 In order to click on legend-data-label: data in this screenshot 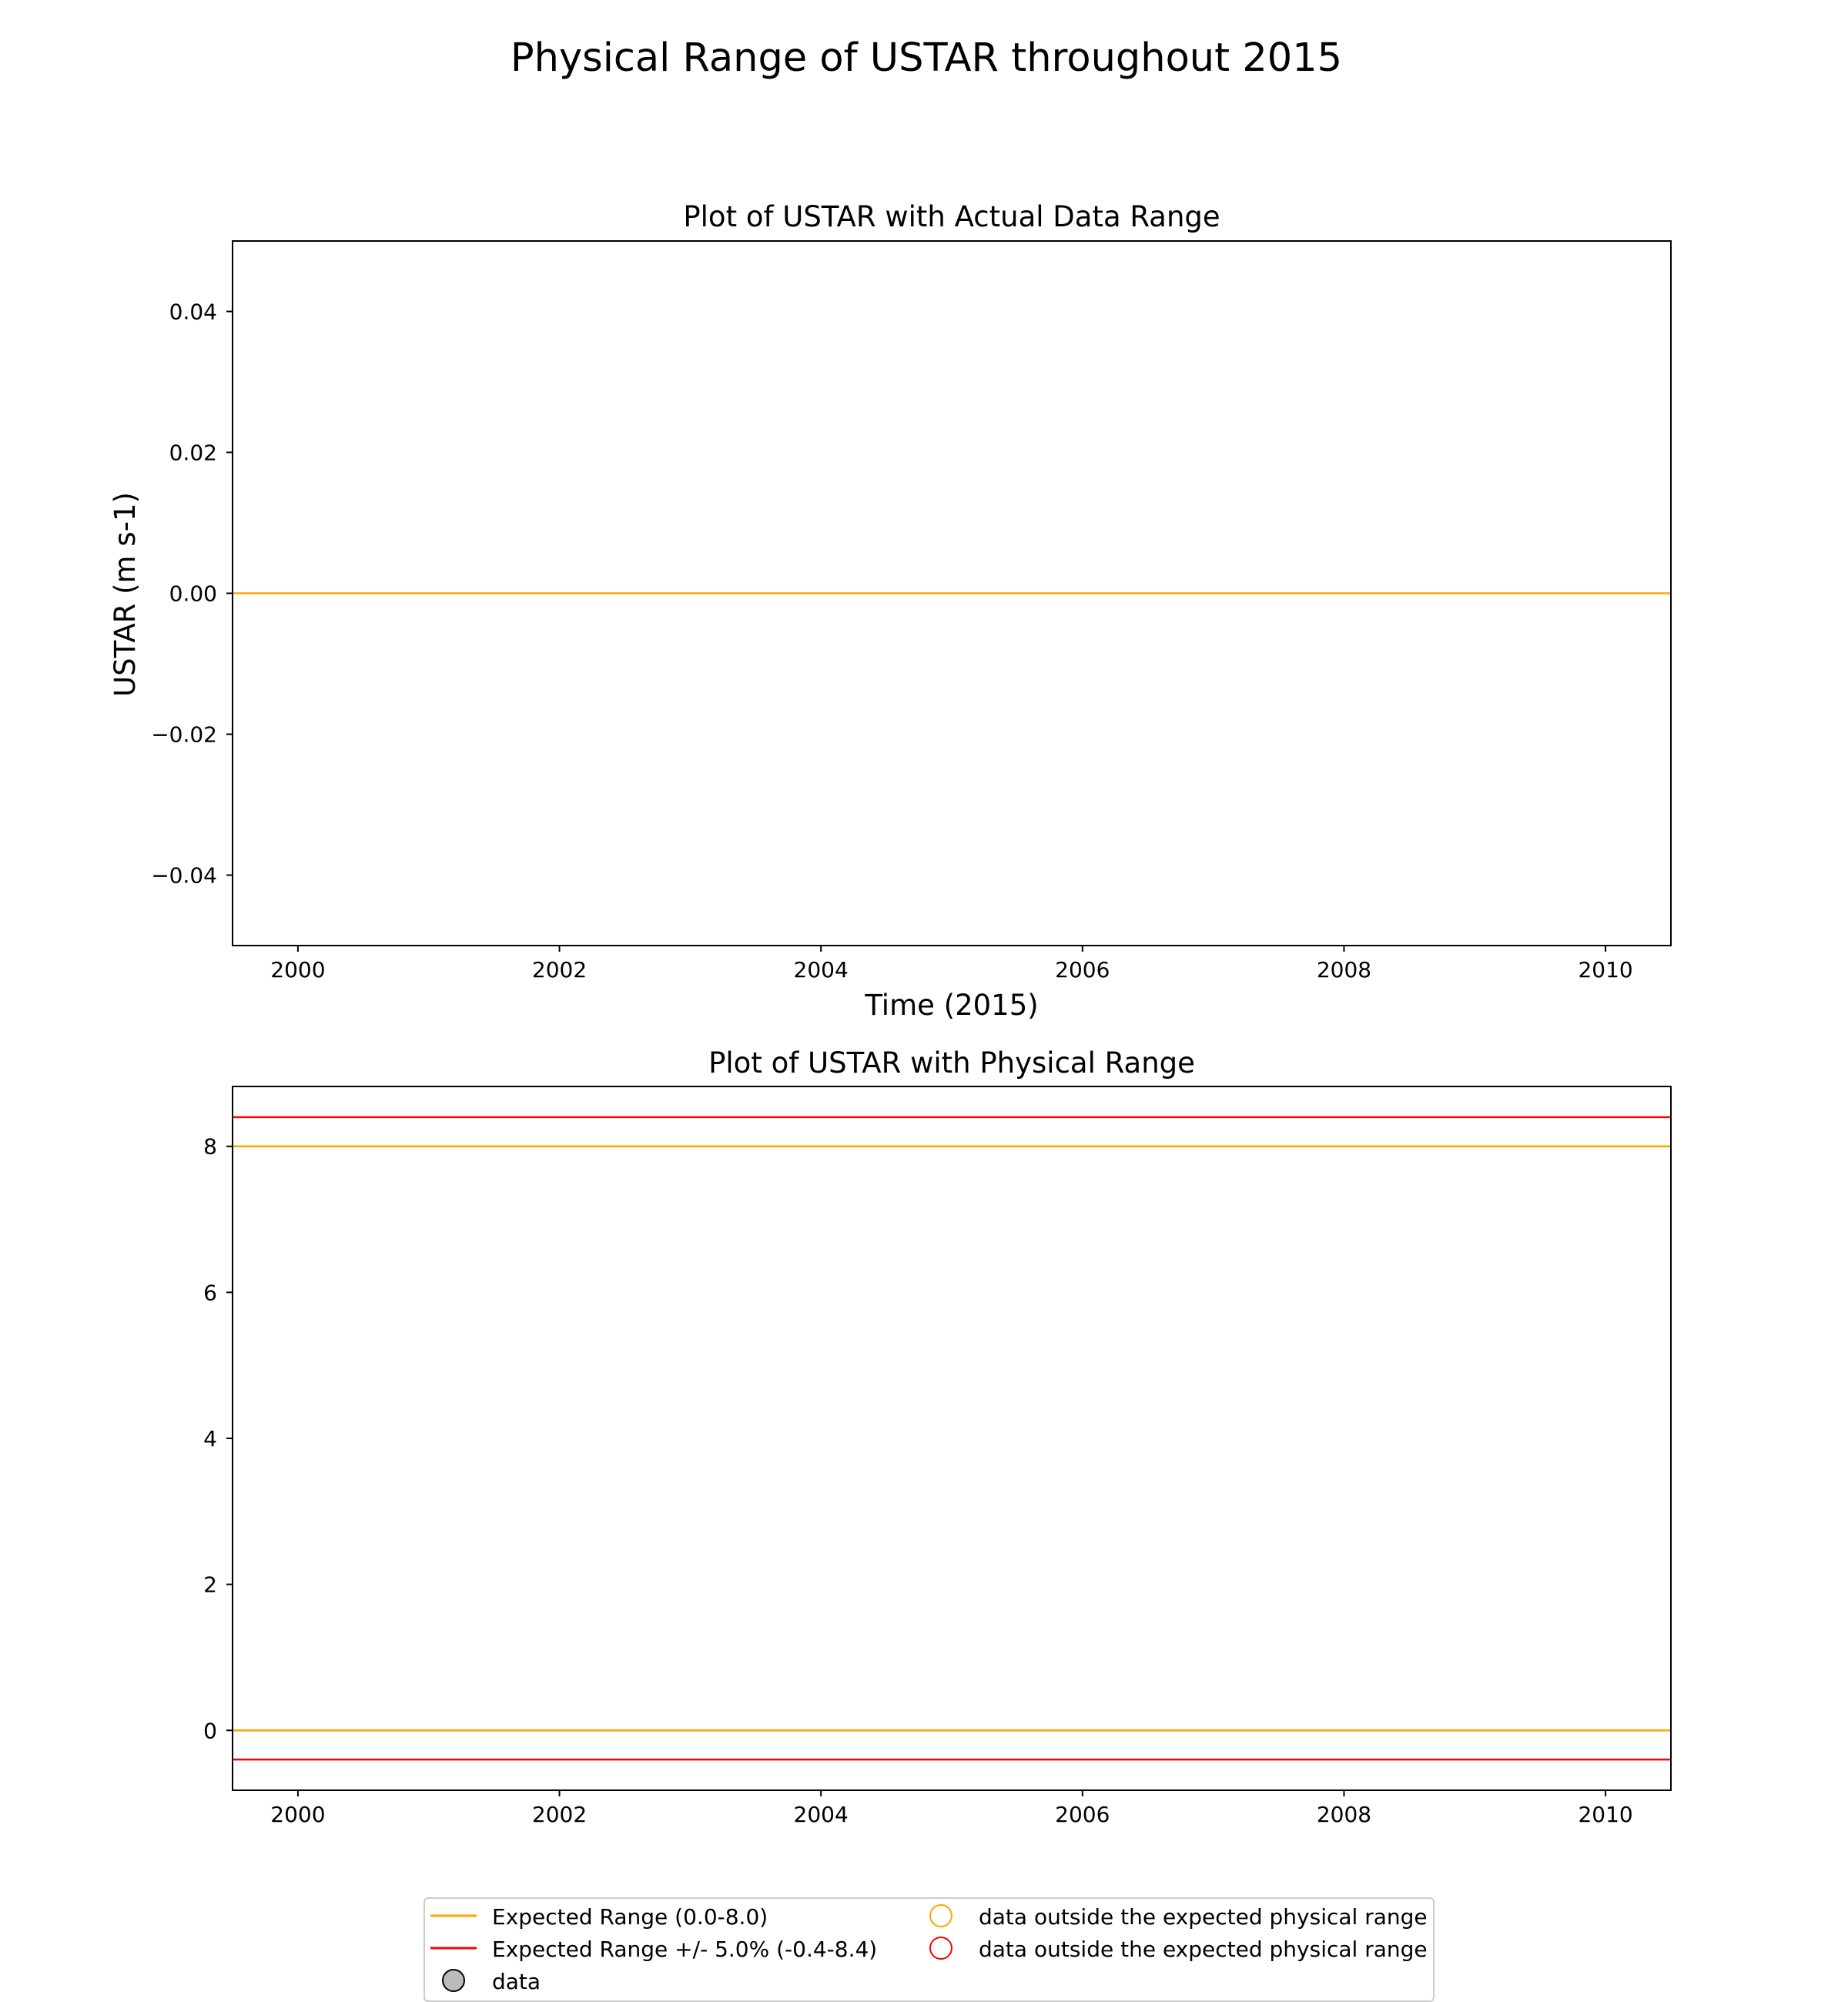, I will do `click(516, 1981)`.